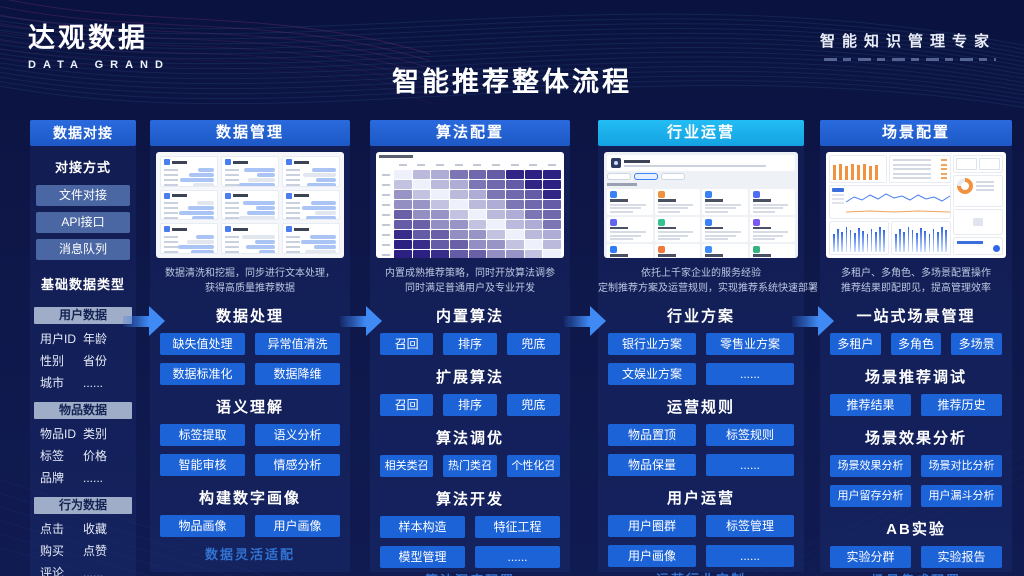  Describe the element at coordinates (58, 339) in the screenshot. I see `data-field: 用户ID` at that location.